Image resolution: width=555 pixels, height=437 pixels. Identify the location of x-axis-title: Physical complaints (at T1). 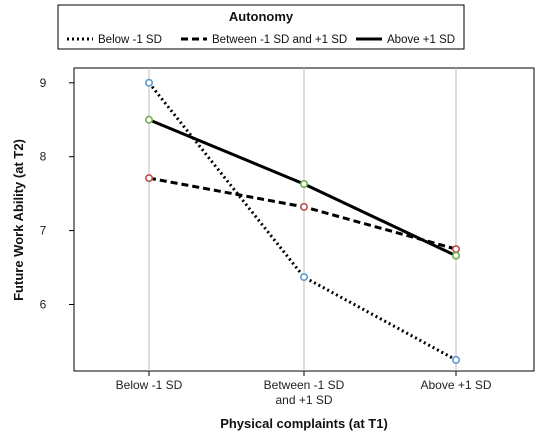
(304, 423).